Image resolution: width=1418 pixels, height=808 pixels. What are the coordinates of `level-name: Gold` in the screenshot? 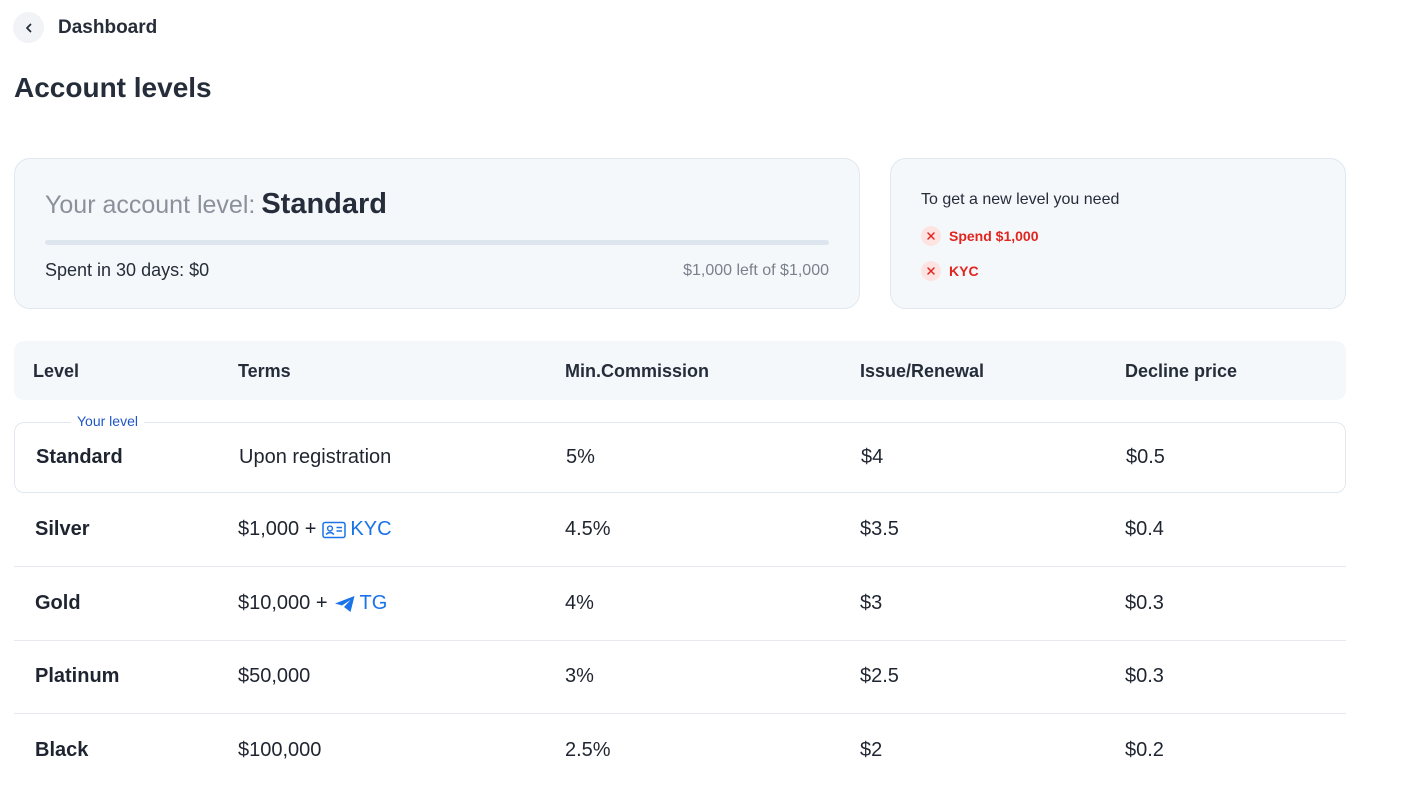 It's located at (58, 603).